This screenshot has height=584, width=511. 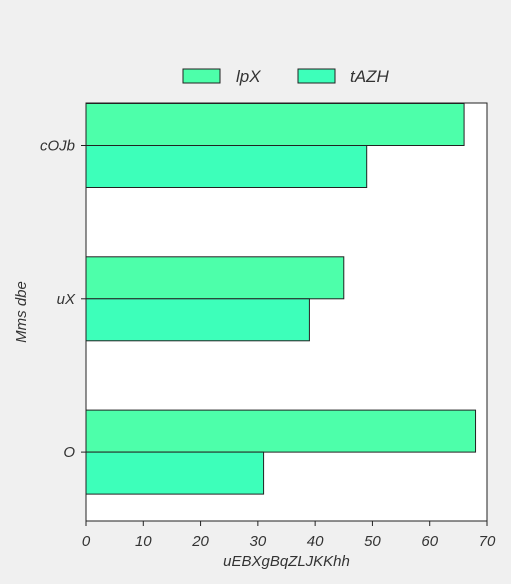 What do you see at coordinates (200, 541) in the screenshot?
I see `x-tick-label: 20` at bounding box center [200, 541].